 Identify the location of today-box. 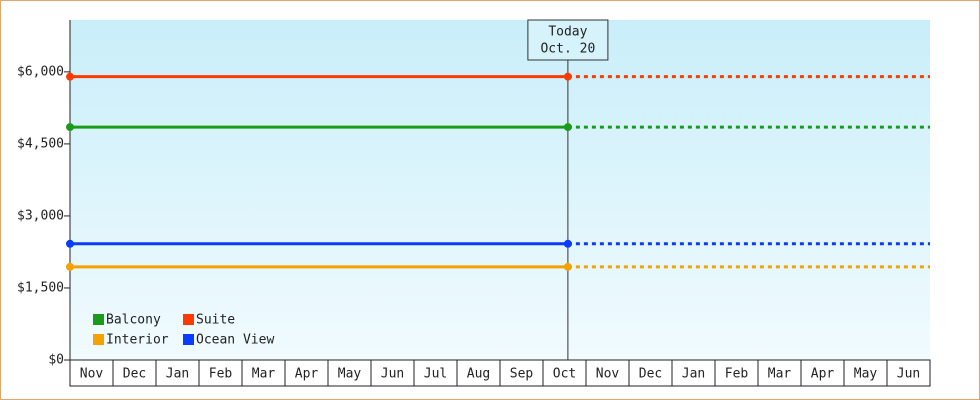
(568, 40).